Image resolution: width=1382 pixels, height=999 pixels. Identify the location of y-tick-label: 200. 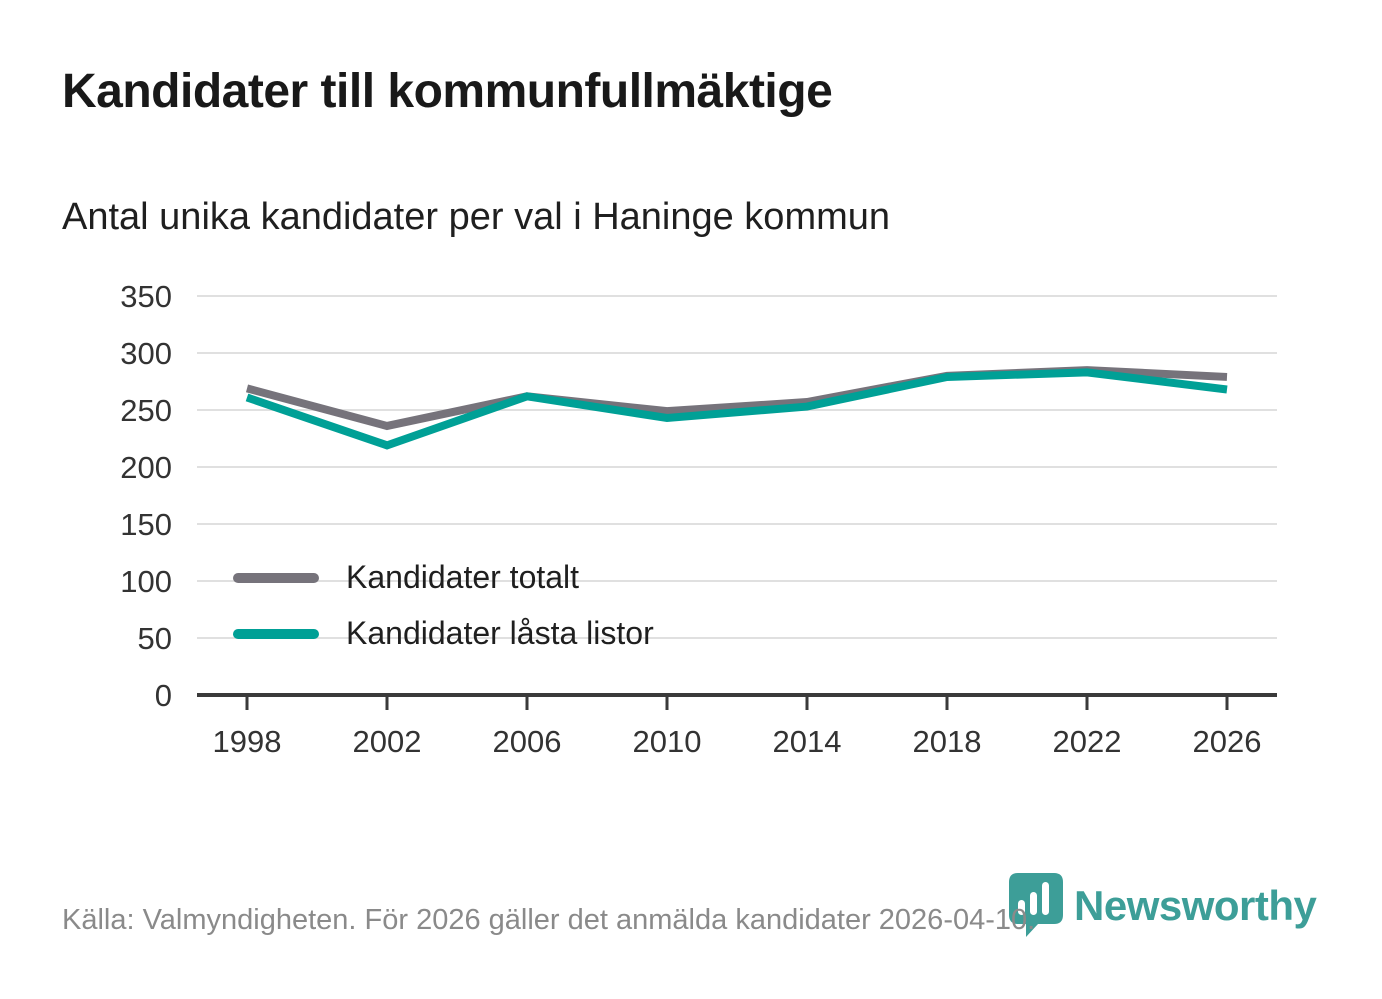
(146, 467).